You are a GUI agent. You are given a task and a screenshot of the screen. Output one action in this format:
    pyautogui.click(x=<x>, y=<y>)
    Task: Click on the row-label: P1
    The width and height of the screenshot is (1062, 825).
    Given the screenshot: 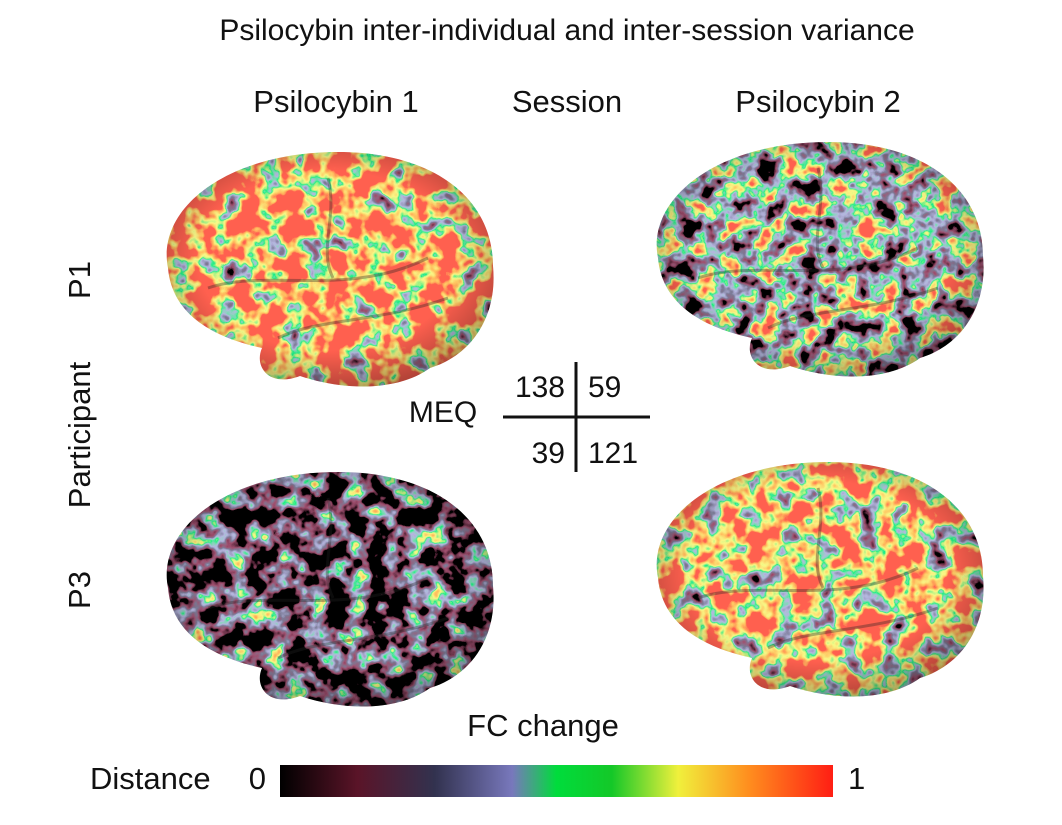 What is the action you would take?
    pyautogui.click(x=79, y=280)
    